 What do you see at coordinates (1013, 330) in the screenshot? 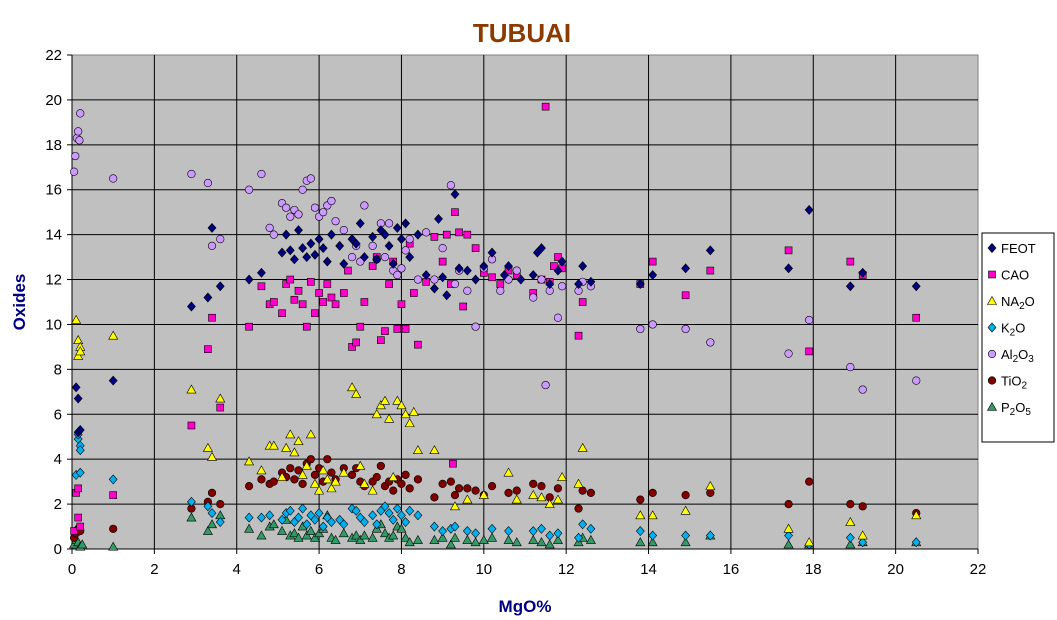
I see `legend-label-k2o: K2O` at bounding box center [1013, 330].